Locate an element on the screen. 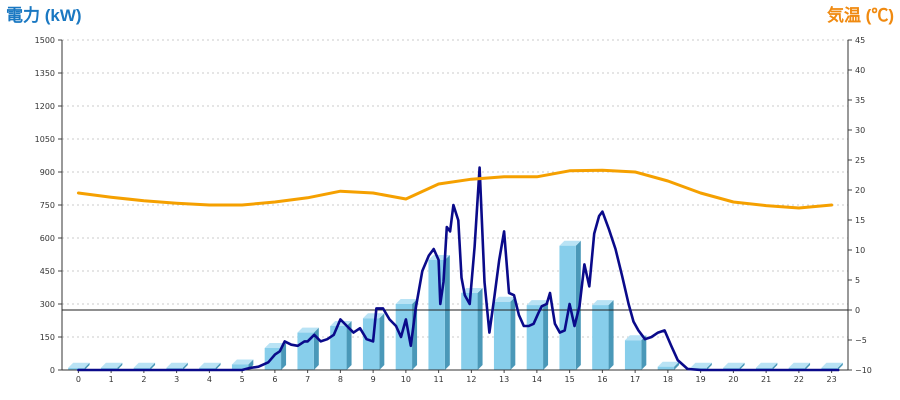 The width and height of the screenshot is (900, 400). x-tick-label: 19 is located at coordinates (701, 379).